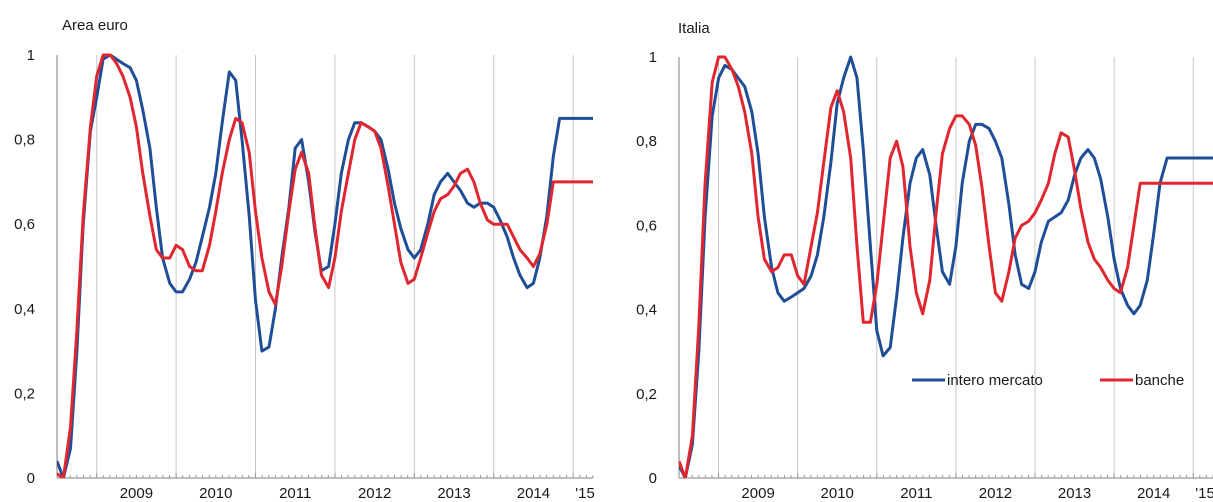 This screenshot has height=502, width=1213. I want to click on legend: intero mercato banche, so click(1048, 380).